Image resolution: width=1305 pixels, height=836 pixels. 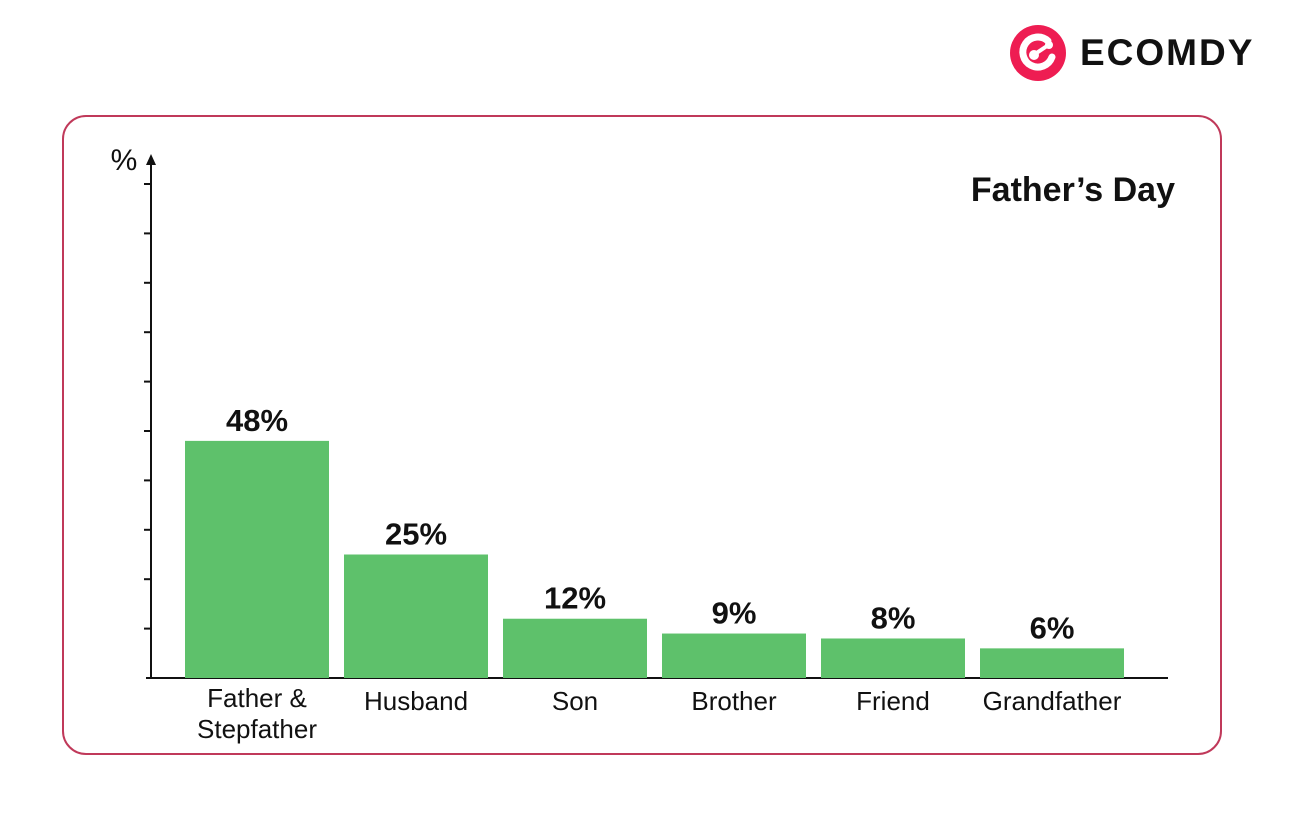 I want to click on category-label-line: Stepfather, so click(x=257, y=729).